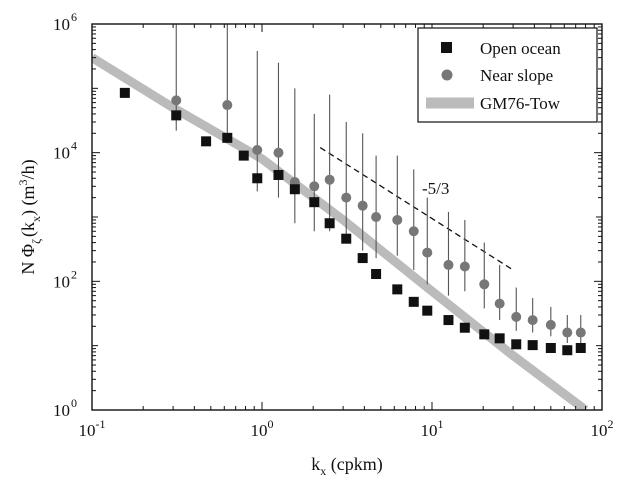 This screenshot has height=478, width=632. I want to click on legend-label-near-slope: Near slope, so click(516, 75).